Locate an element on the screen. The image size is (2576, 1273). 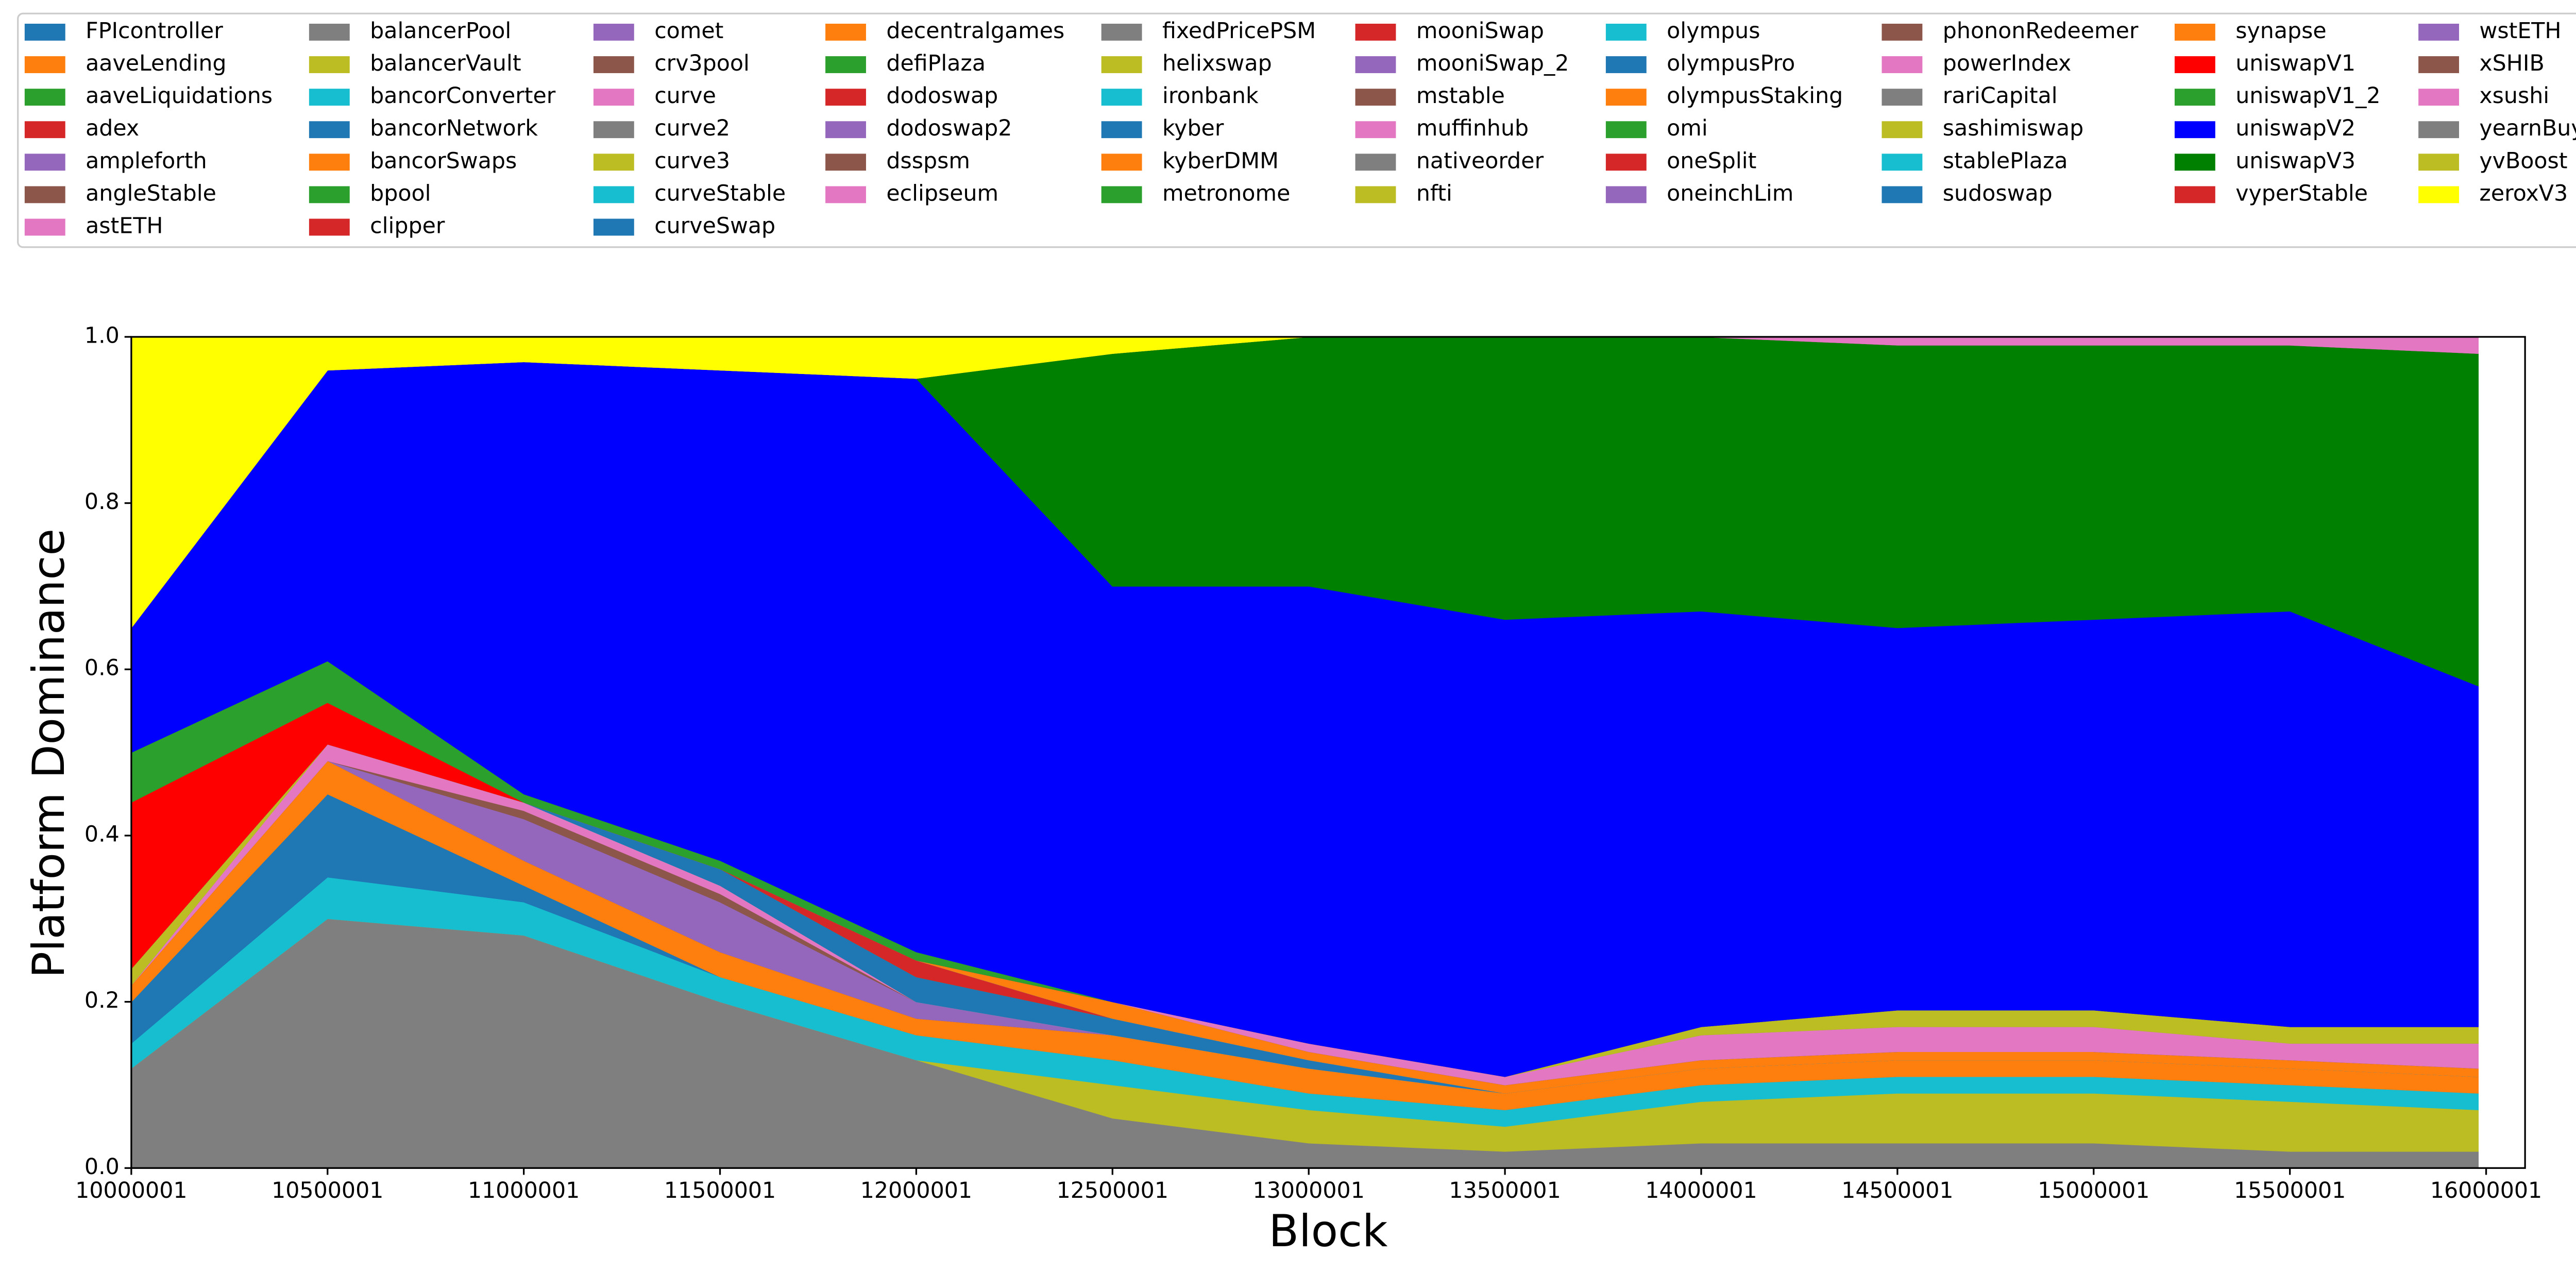
legend-label: yvBoost is located at coordinates (2523, 161).